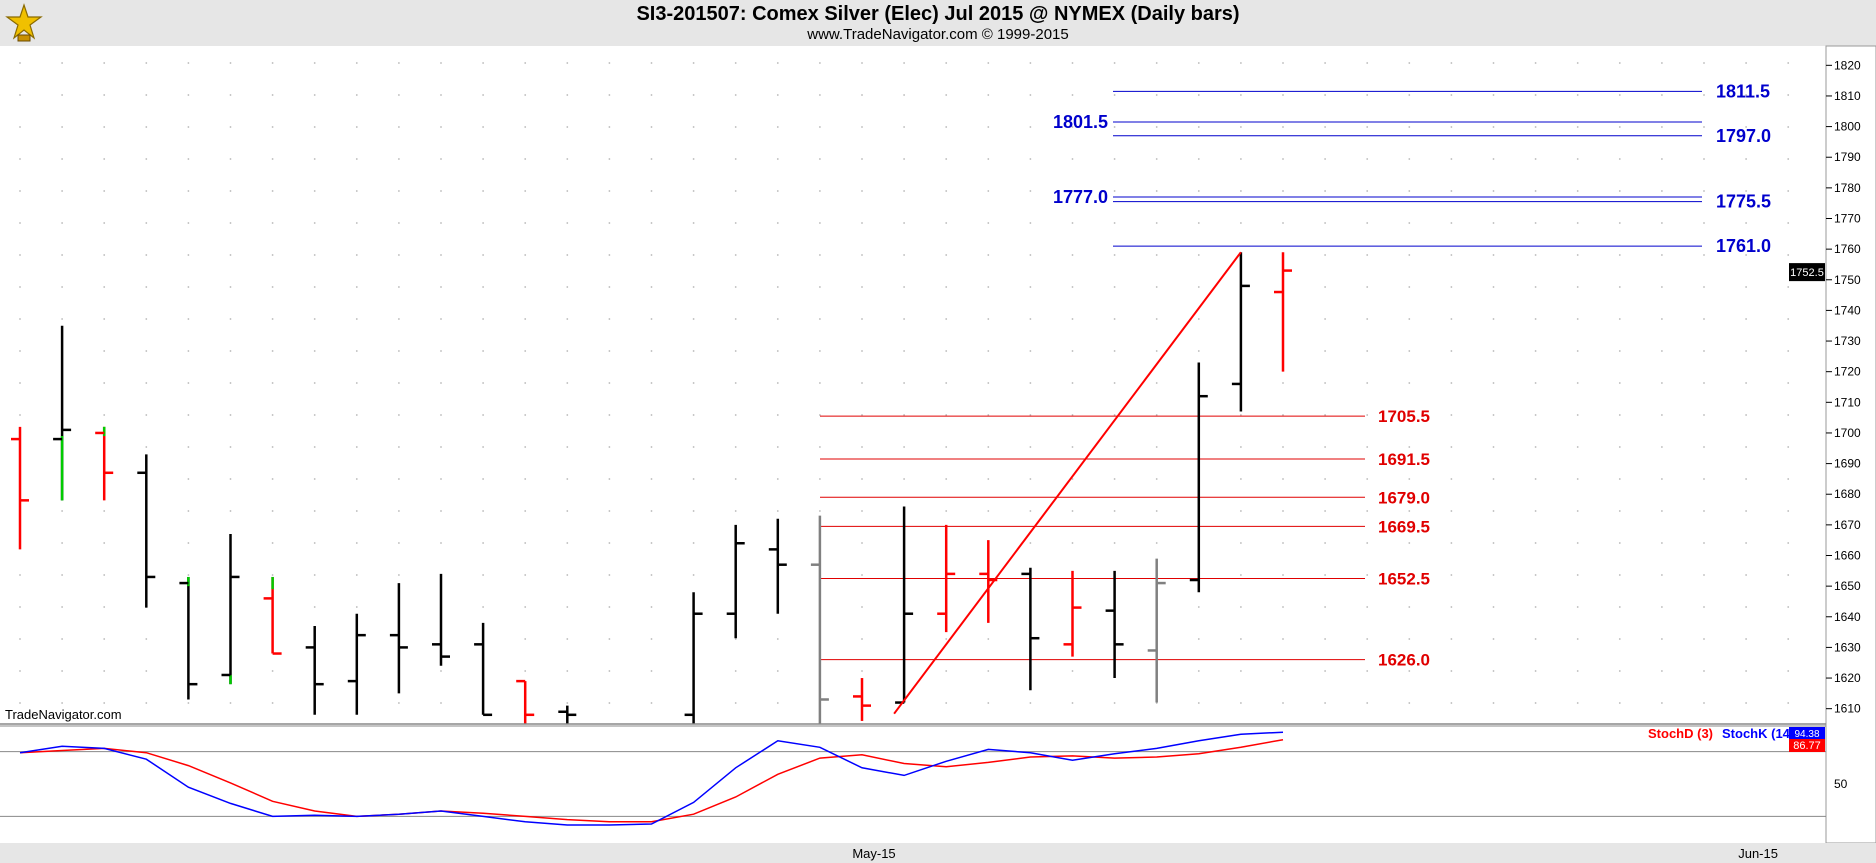  I want to click on support-label: 1705.5, so click(1404, 416).